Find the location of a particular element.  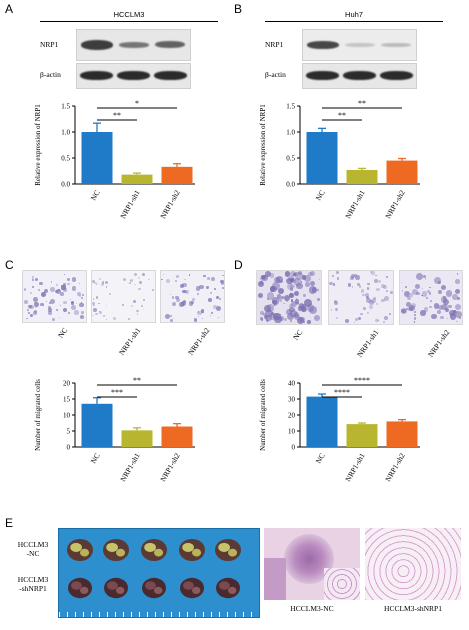

y-tick-label: 30 is located at coordinates (292, 400).